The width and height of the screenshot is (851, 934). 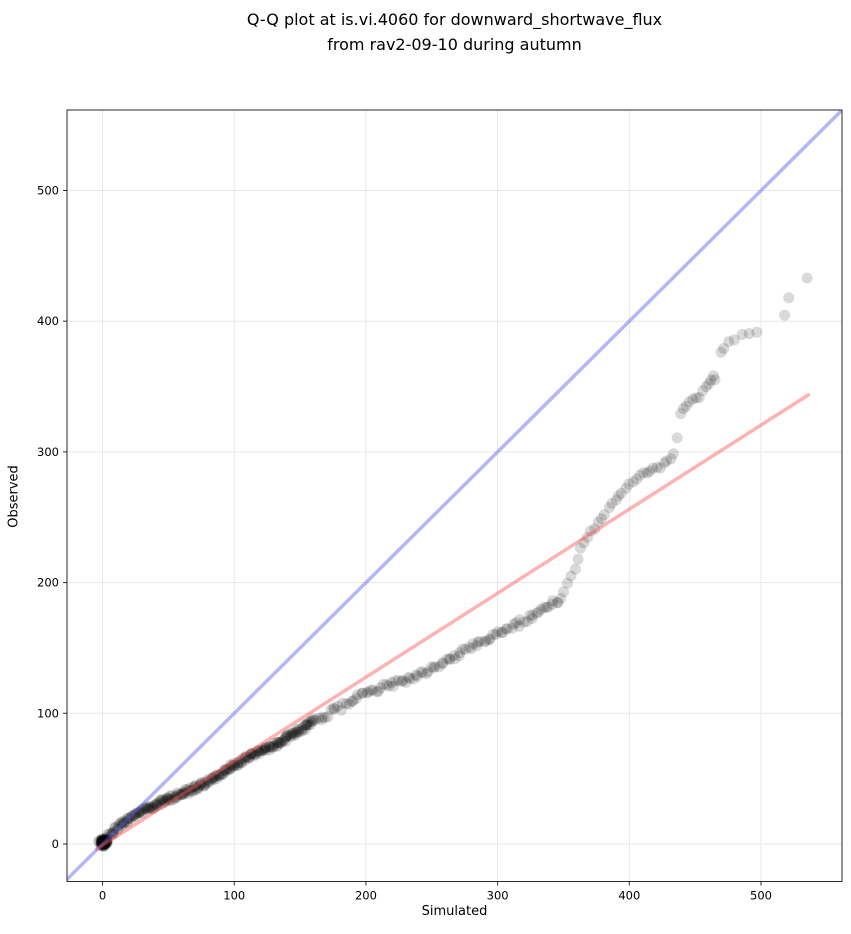 What do you see at coordinates (454, 911) in the screenshot?
I see `x-axis-label: Simulated` at bounding box center [454, 911].